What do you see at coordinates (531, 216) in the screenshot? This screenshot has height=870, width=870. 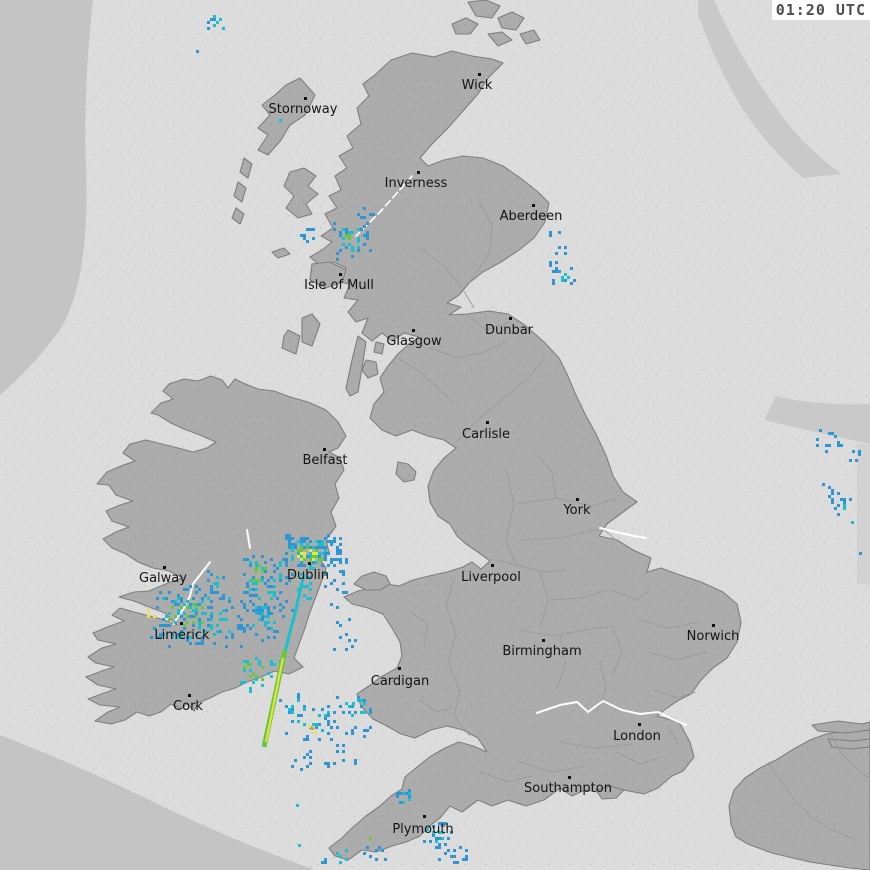 I see `city-label: Aberdeen` at bounding box center [531, 216].